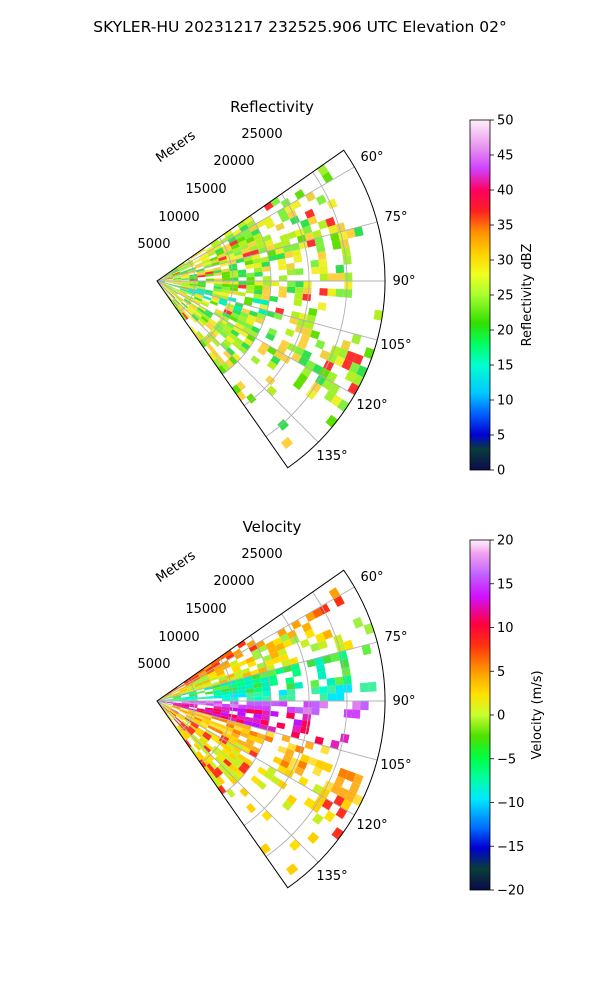  What do you see at coordinates (505, 584) in the screenshot?
I see `colorbar-tick-label: 15` at bounding box center [505, 584].